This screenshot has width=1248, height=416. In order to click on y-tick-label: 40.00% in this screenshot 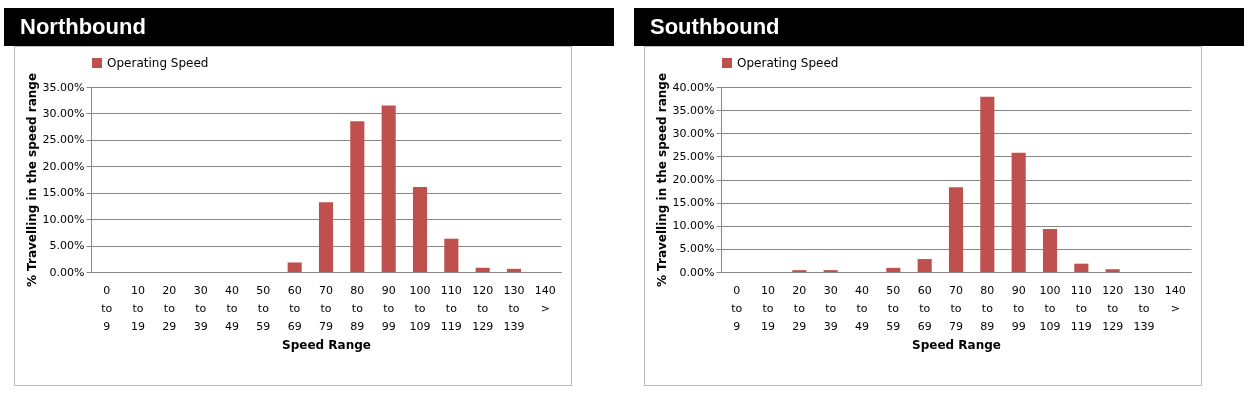, I will do `click(693, 87)`.